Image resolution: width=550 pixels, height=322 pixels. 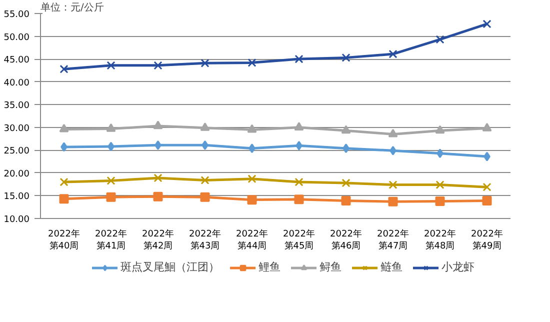 I want to click on y-tick-label: 40.00, so click(x=17, y=83).